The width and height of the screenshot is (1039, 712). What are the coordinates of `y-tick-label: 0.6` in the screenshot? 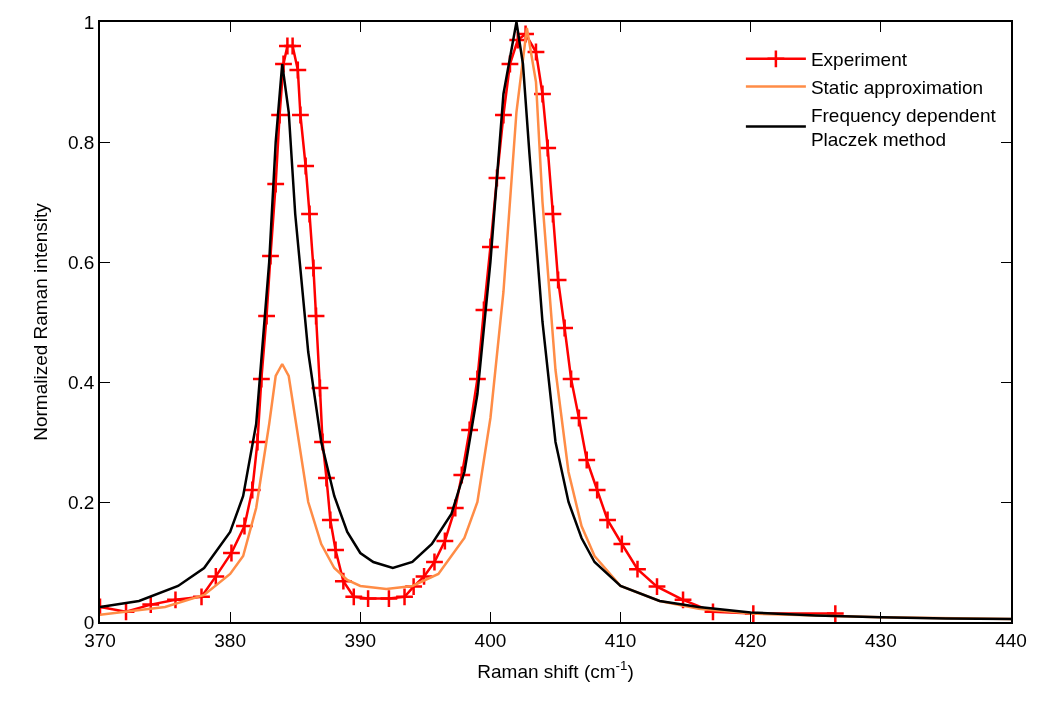 It's located at (81, 262).